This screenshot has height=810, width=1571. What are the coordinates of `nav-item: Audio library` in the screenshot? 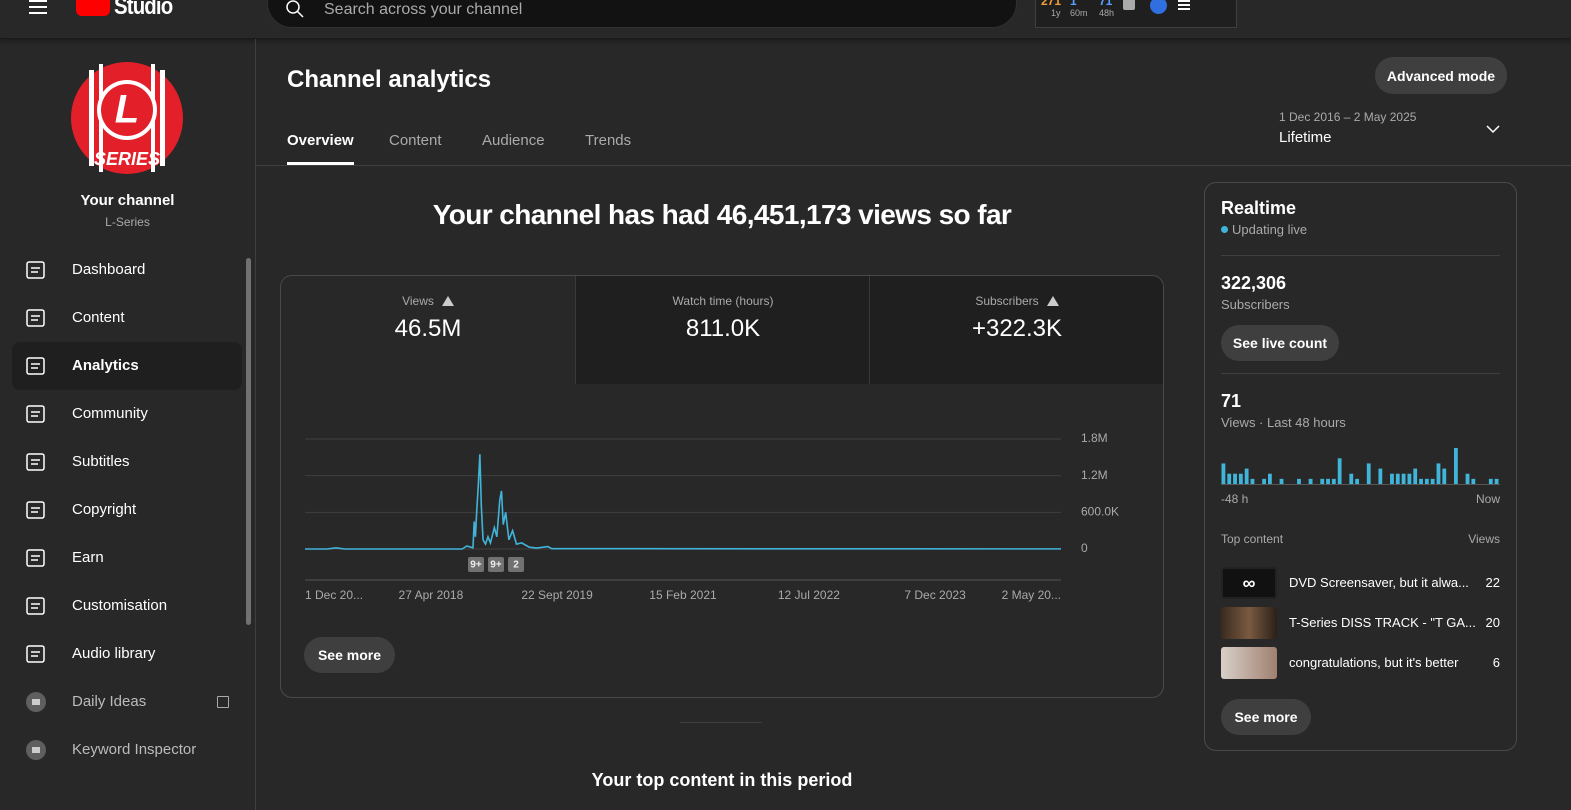 It's located at (114, 653).